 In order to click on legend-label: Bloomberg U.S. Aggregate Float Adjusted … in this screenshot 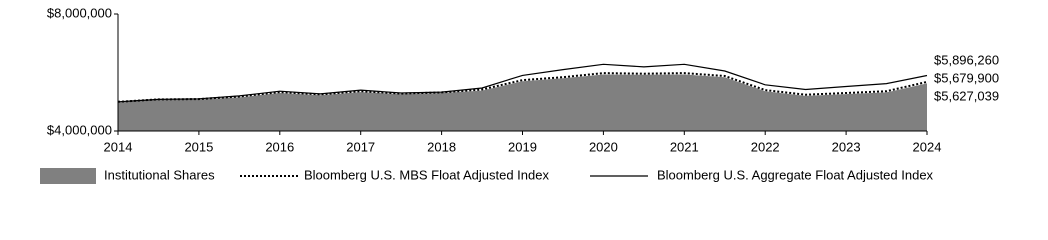, I will do `click(795, 174)`.